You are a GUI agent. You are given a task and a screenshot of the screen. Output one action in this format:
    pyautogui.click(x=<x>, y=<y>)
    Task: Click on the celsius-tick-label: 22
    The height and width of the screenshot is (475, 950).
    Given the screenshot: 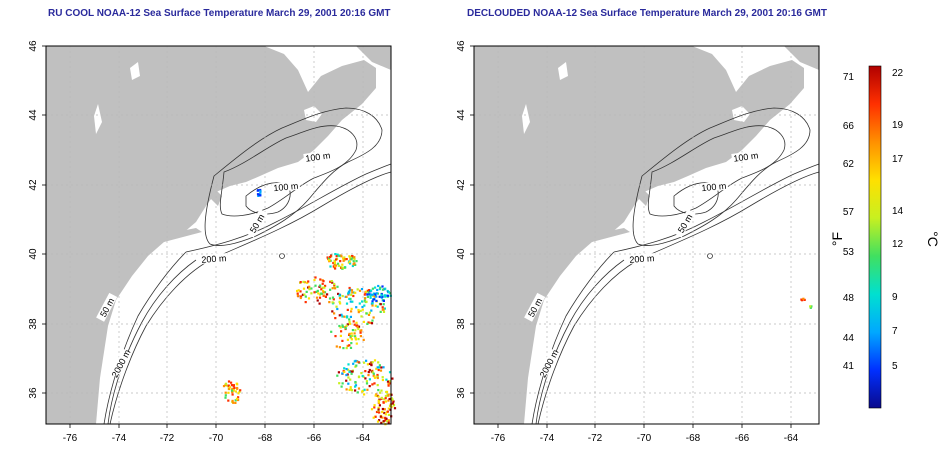 What is the action you would take?
    pyautogui.click(x=898, y=73)
    